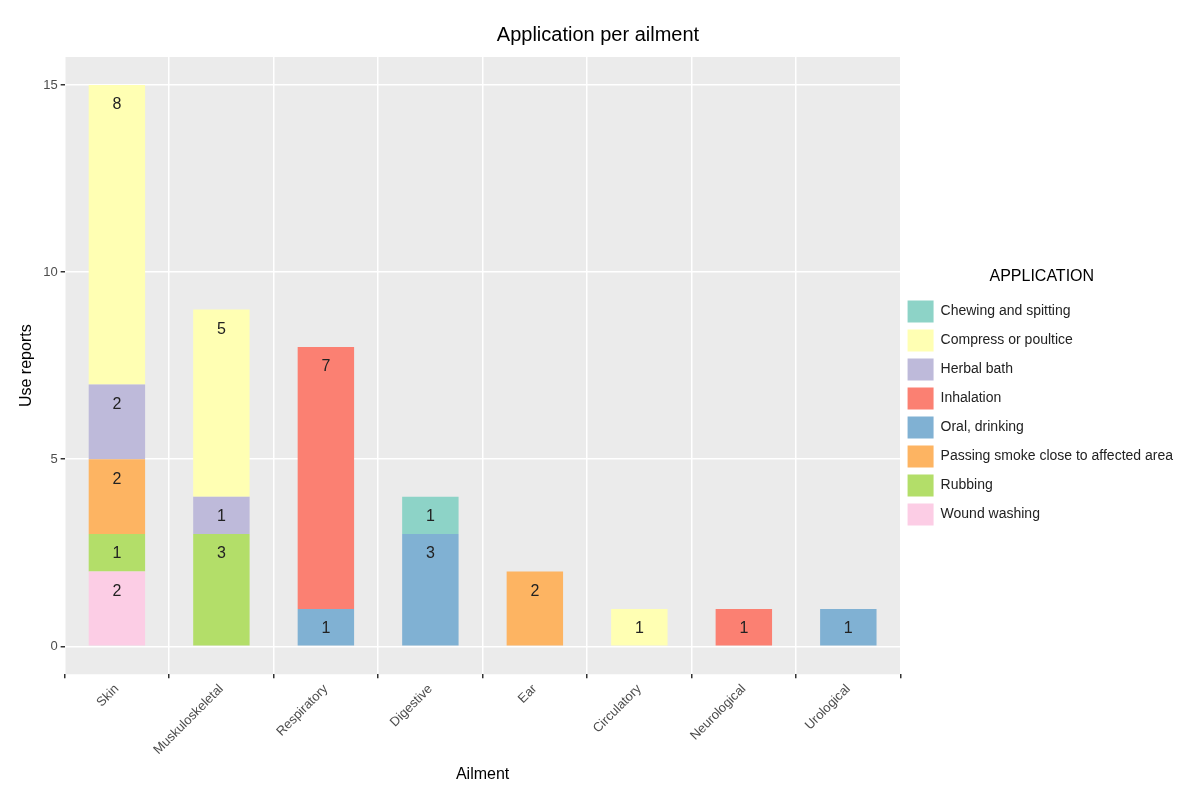  What do you see at coordinates (221, 328) in the screenshot?
I see `data-label: 5` at bounding box center [221, 328].